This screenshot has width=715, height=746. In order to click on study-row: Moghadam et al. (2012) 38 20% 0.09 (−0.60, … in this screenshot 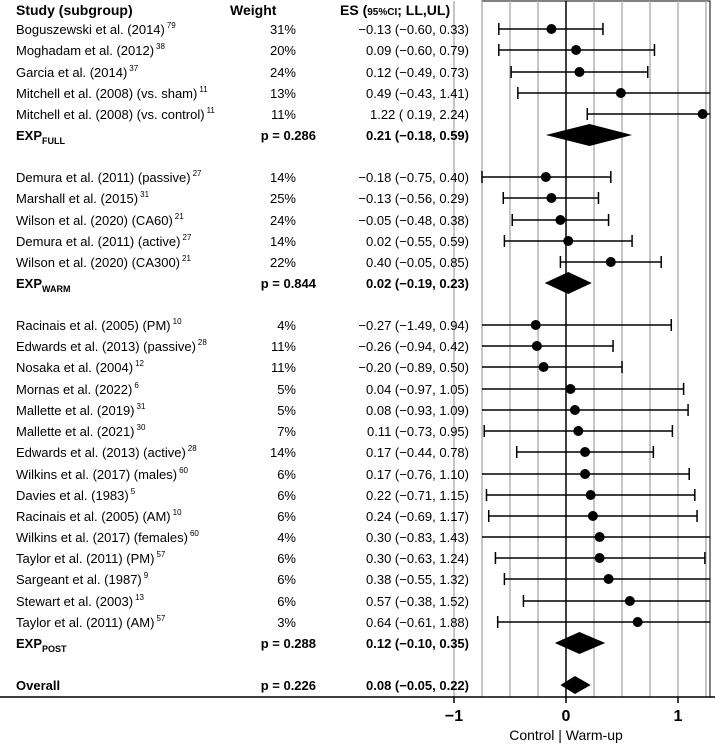, I will do `click(242, 50)`.